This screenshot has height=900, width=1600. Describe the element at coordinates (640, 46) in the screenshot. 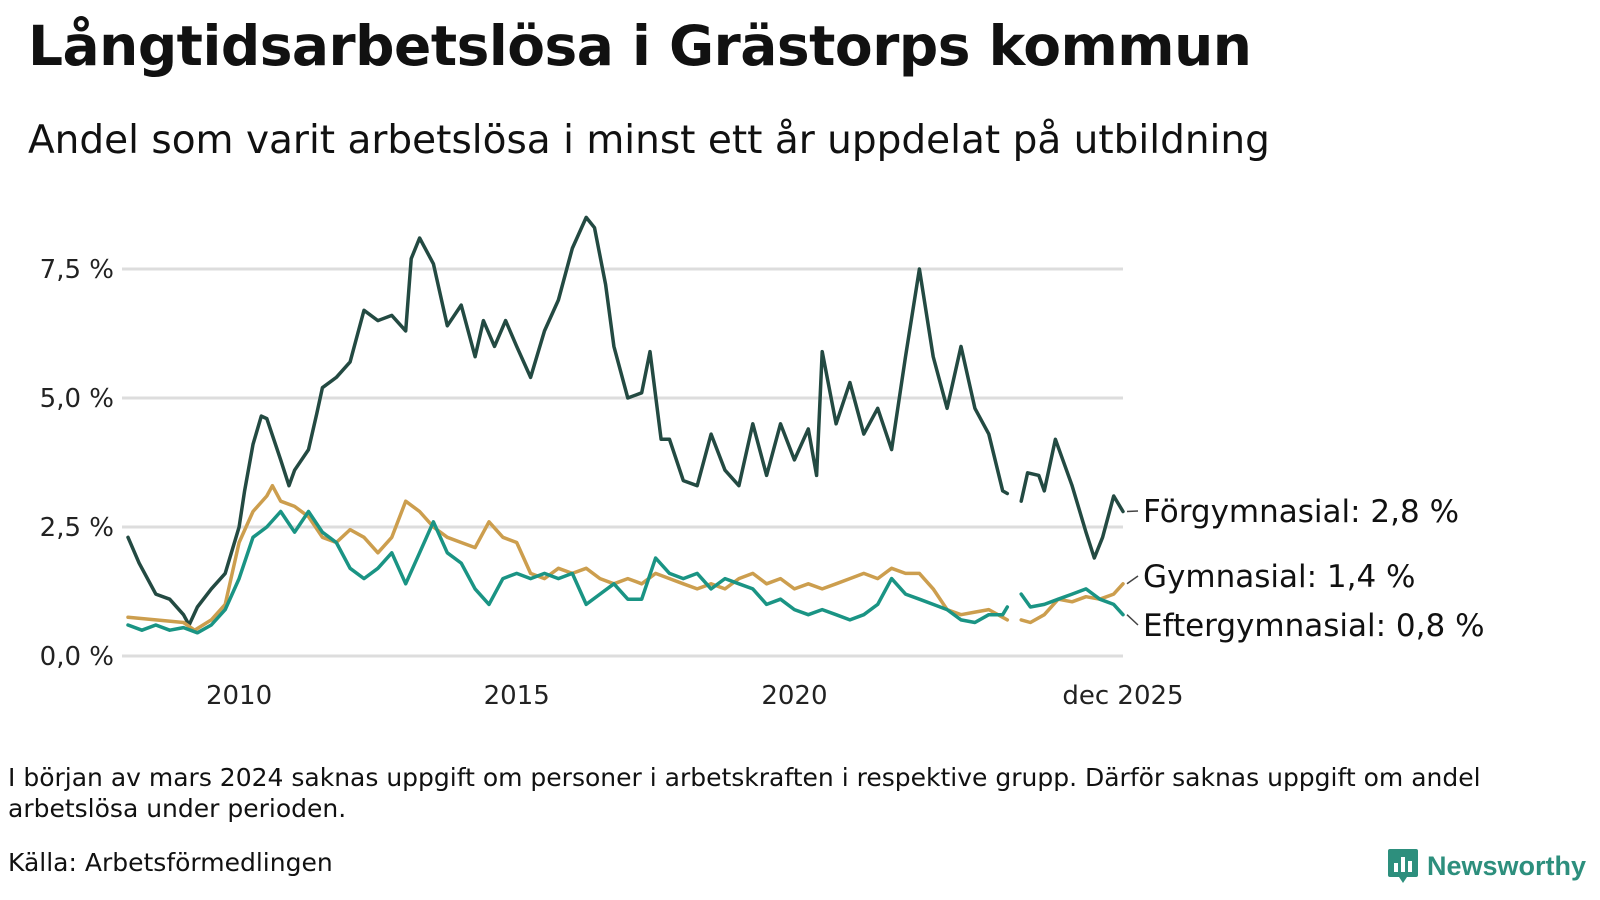

I see `chart-title: Långtidsarbetslösa i Grästorps kommun` at that location.